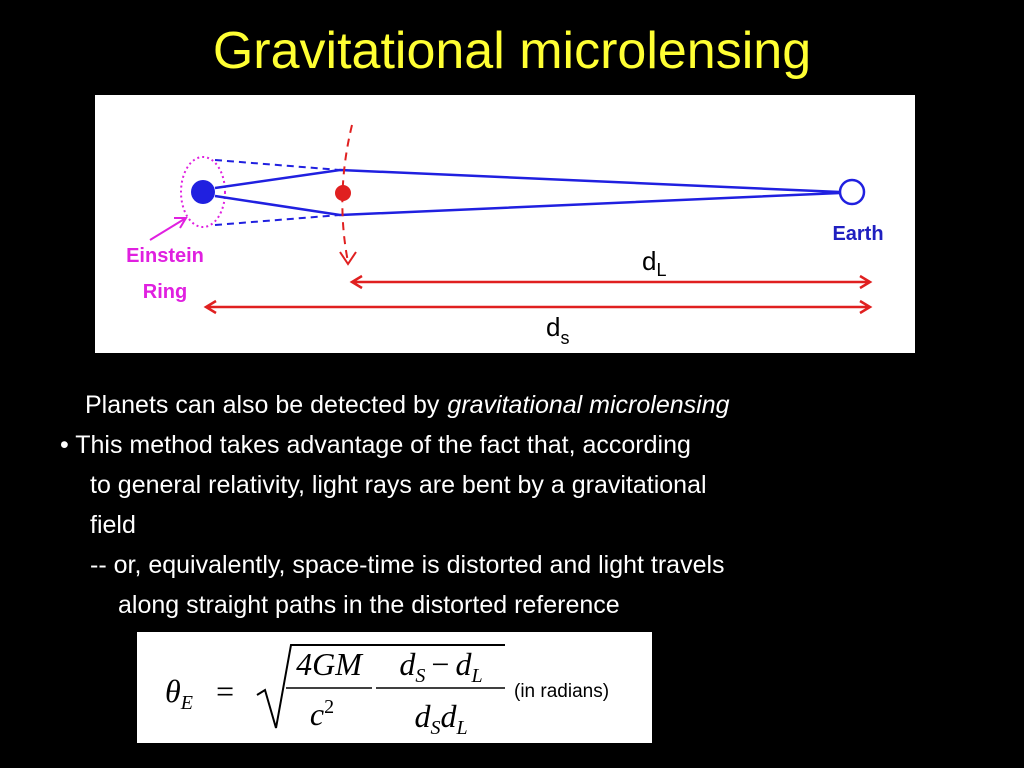 The image size is (1024, 768). Describe the element at coordinates (440, 666) in the screenshot. I see `formula-num: dS − dL` at that location.